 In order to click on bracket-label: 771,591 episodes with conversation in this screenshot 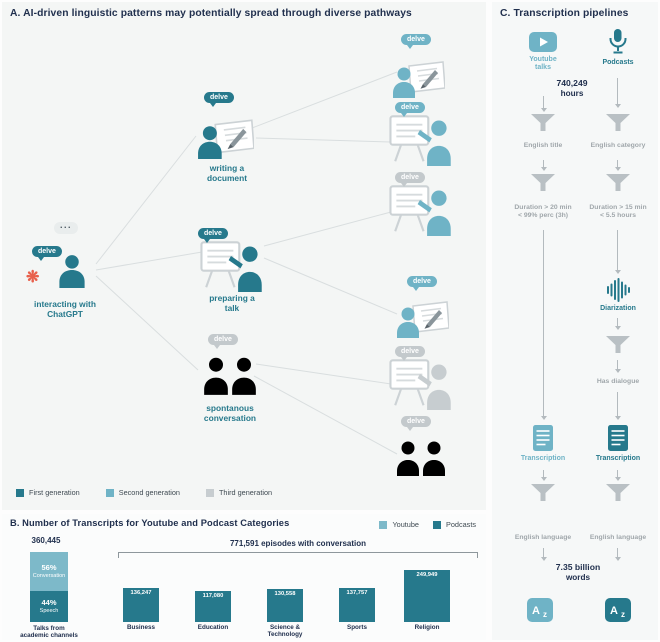, I will do `click(298, 543)`.